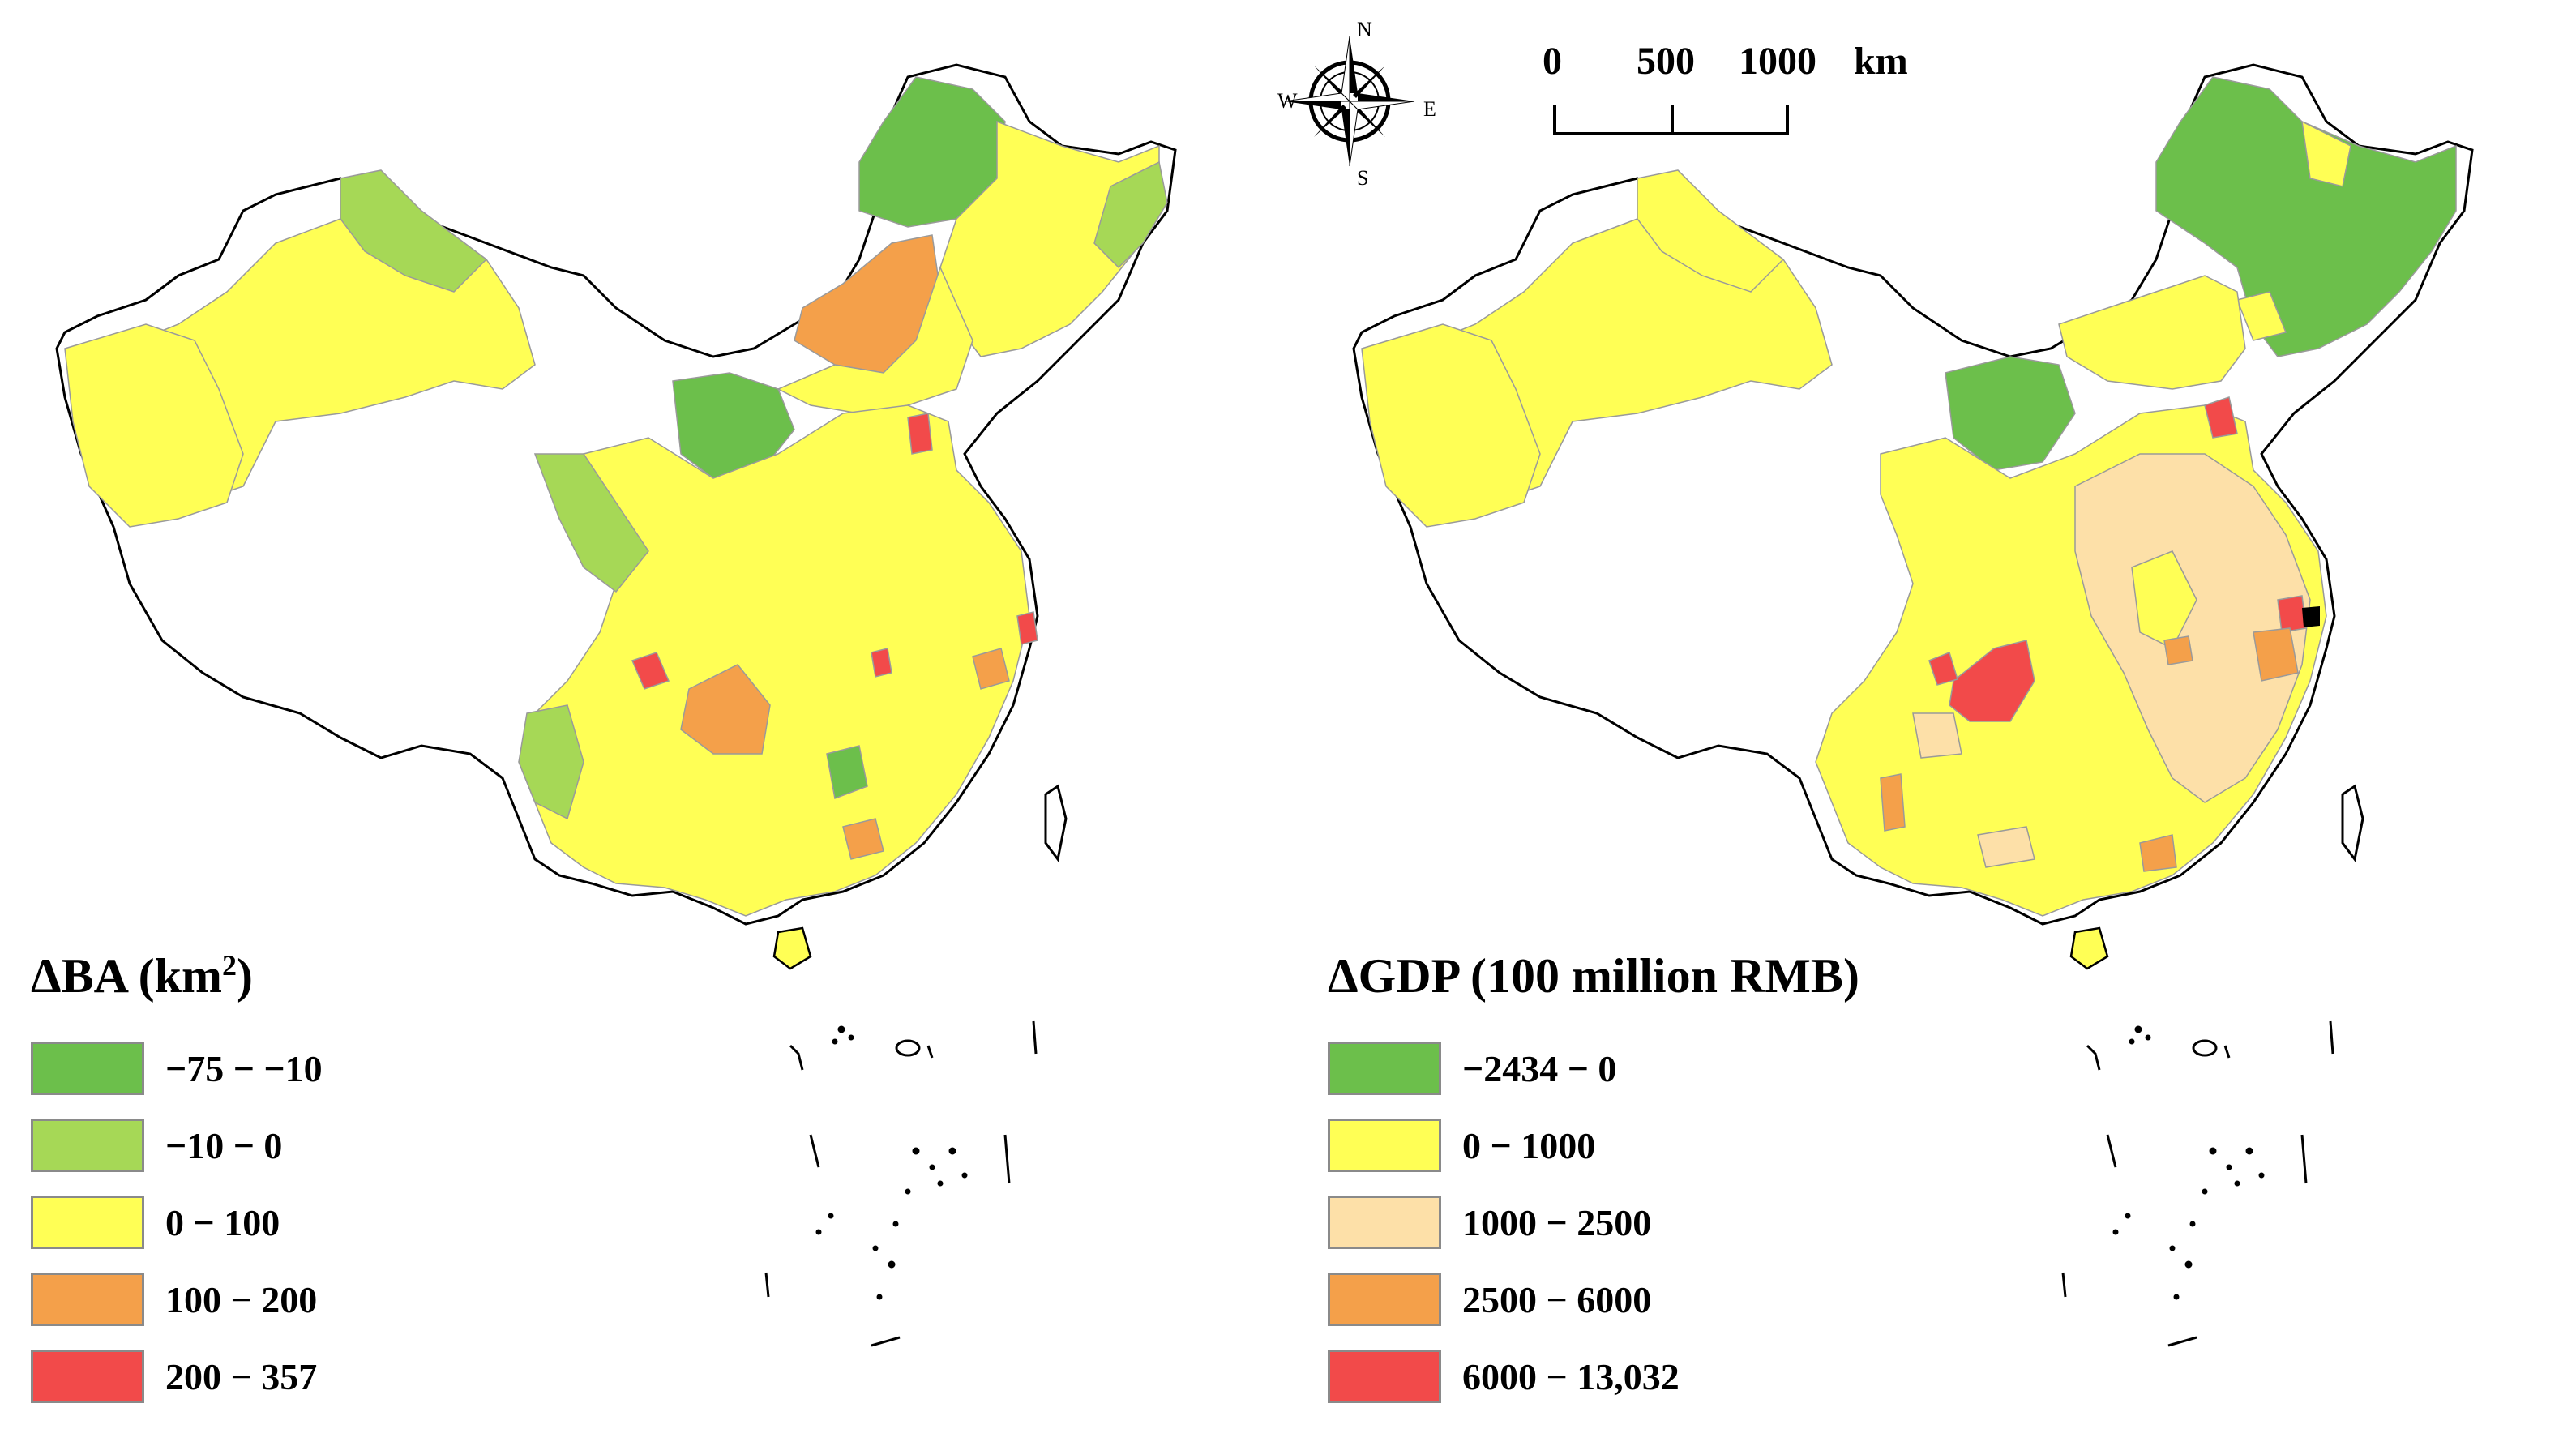  I want to click on gdp-region-northeast-green, so click(2306, 216).